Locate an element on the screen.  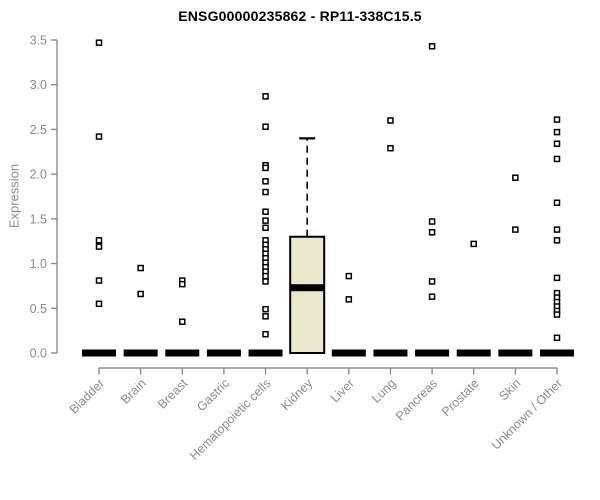
y-tick-label: 3.0 is located at coordinates (38, 85).